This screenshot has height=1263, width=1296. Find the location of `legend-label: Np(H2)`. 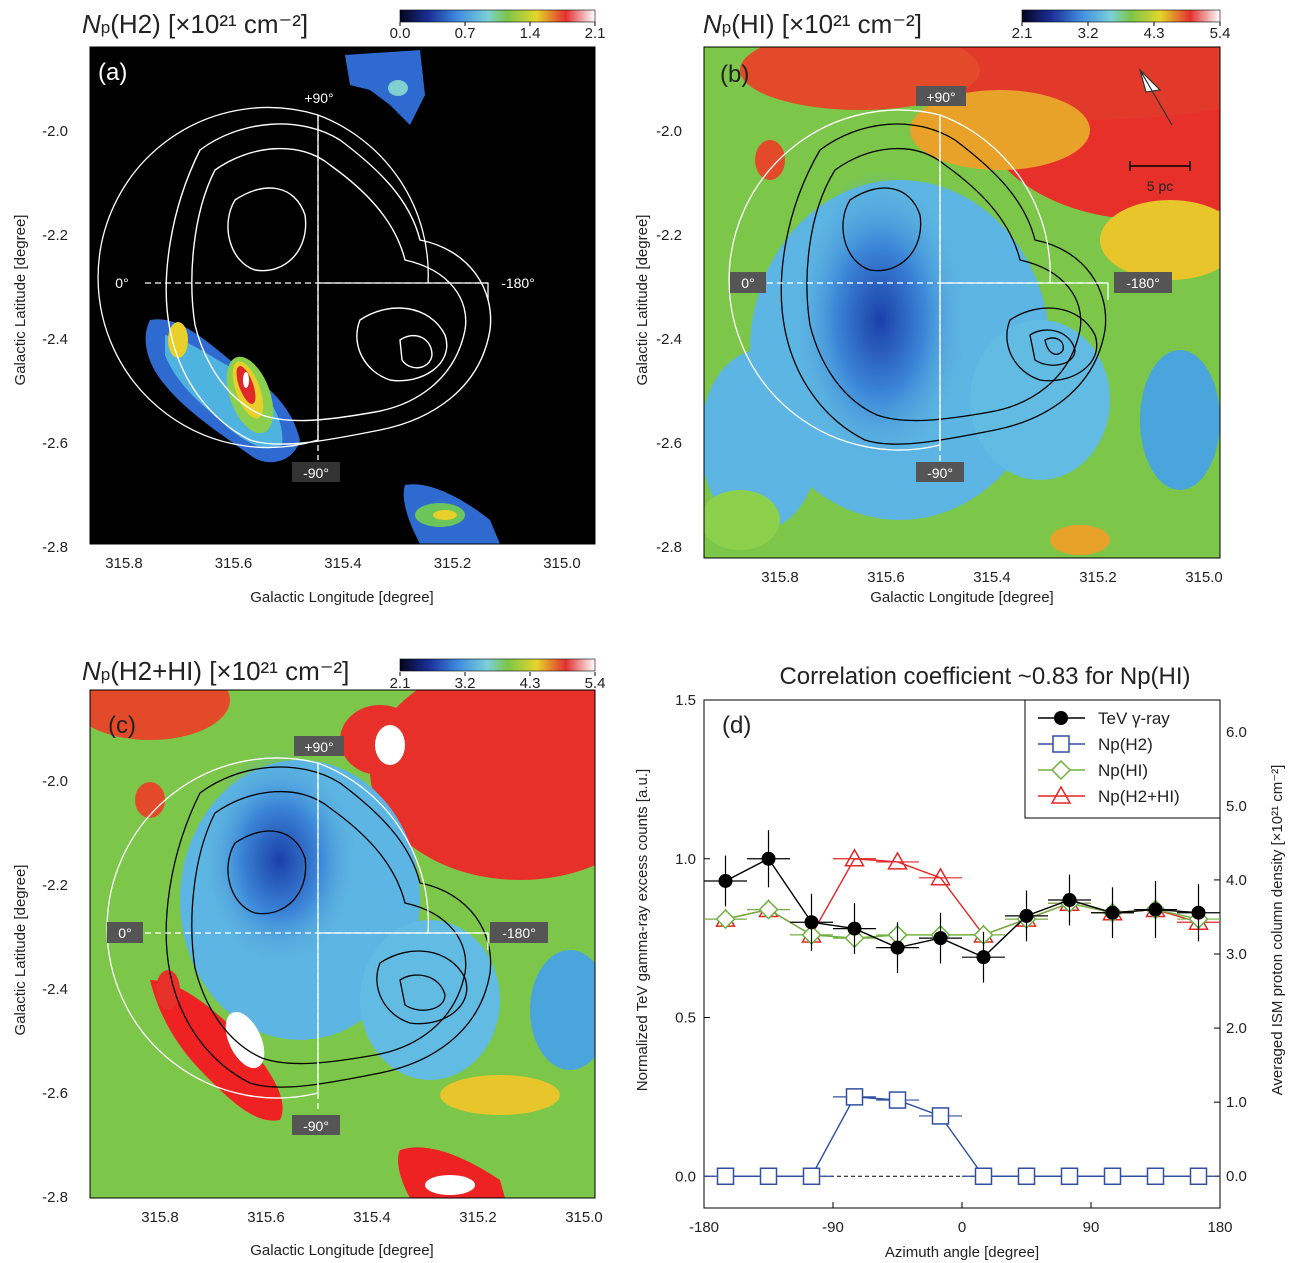

legend-label: Np(H2) is located at coordinates (1125, 744).